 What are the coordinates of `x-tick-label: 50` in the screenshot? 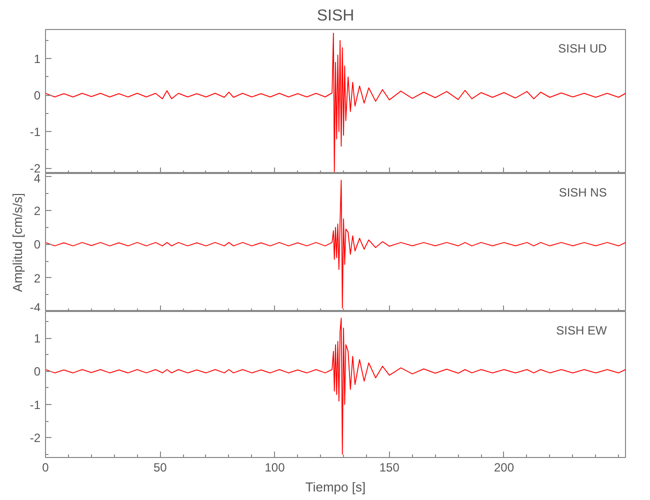 It's located at (160, 467).